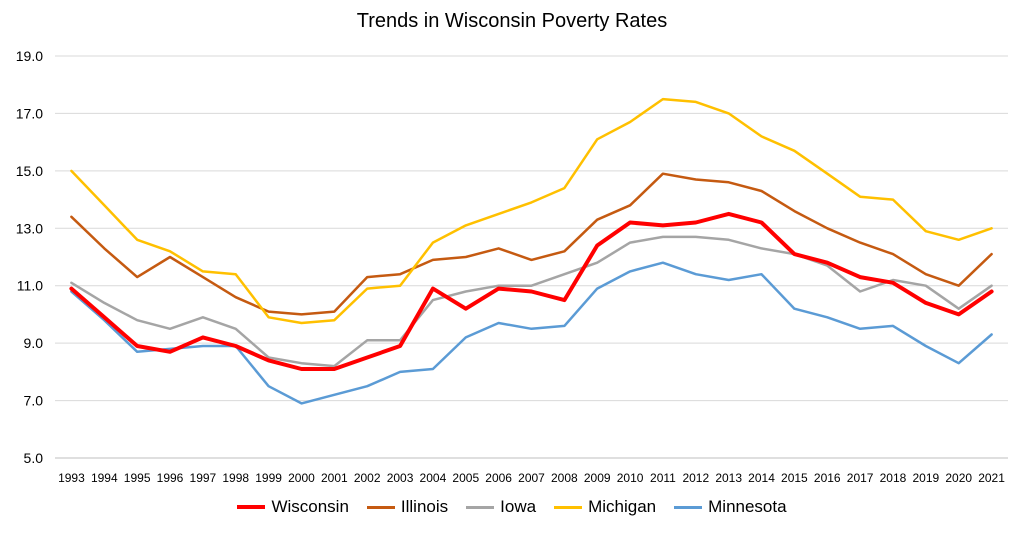 The width and height of the screenshot is (1024, 533). What do you see at coordinates (564, 478) in the screenshot?
I see `x-tick-label-2008: 2008` at bounding box center [564, 478].